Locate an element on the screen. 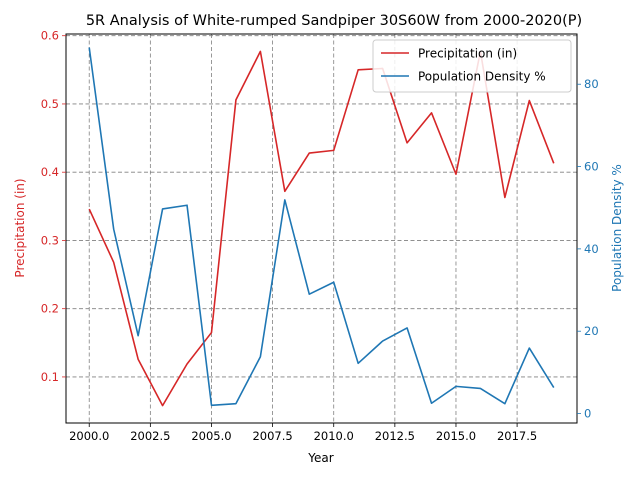 Image resolution: width=640 pixels, height=480 pixels. y-right-tick-label: 20 is located at coordinates (591, 331).